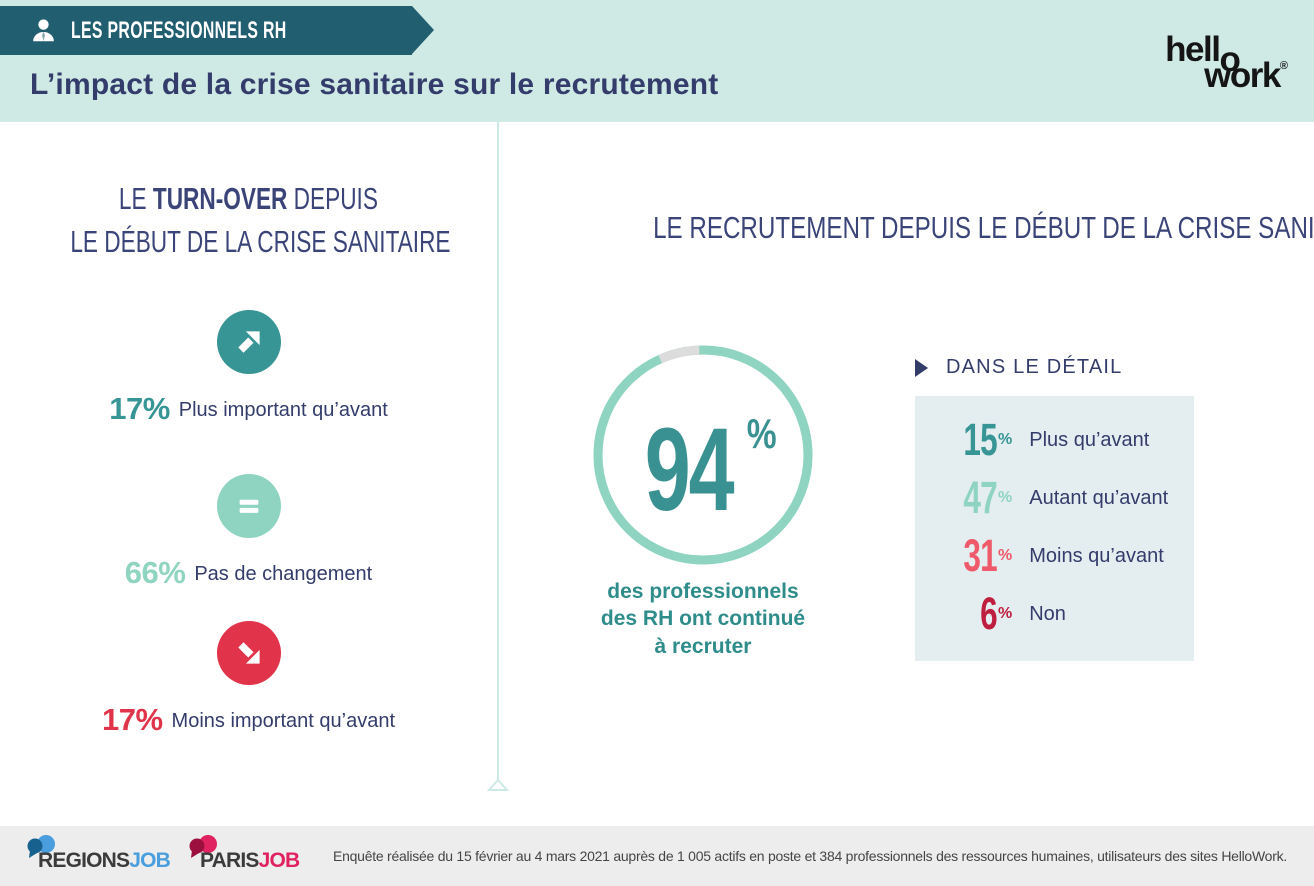  I want to click on logo-text: REGIONSJOB, so click(104, 860).